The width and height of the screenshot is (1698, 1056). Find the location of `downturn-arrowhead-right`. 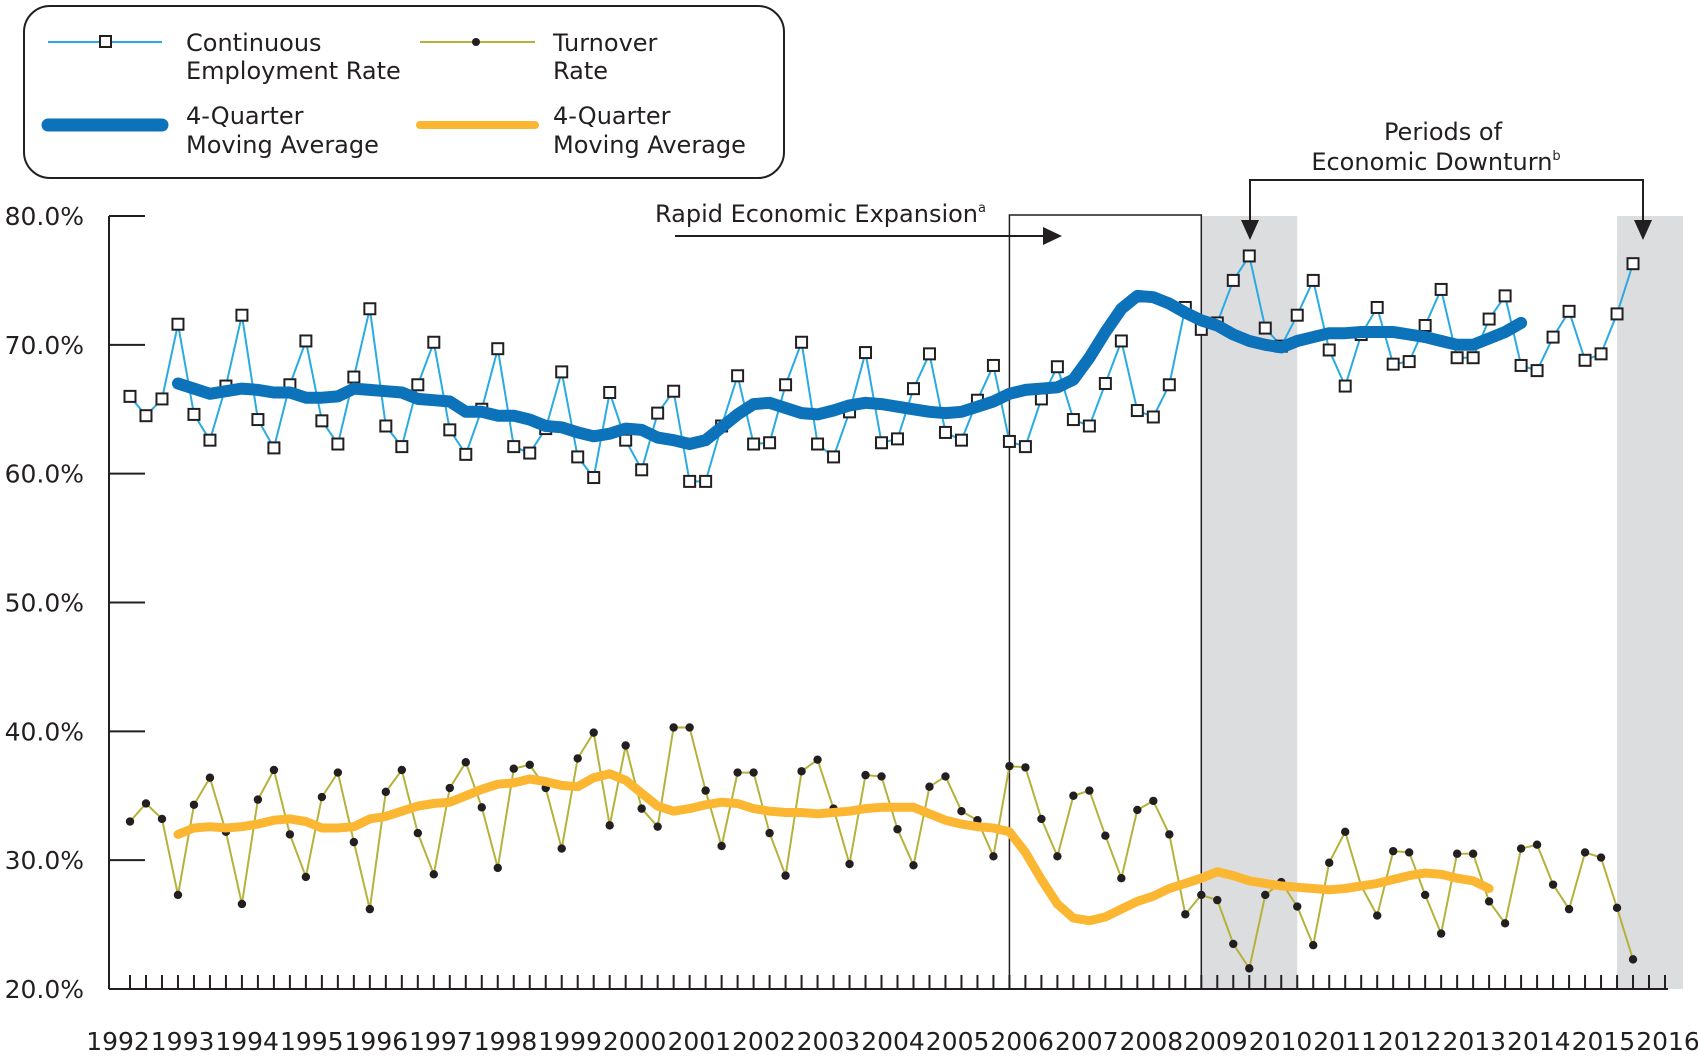

downturn-arrowhead-right is located at coordinates (1643, 230).